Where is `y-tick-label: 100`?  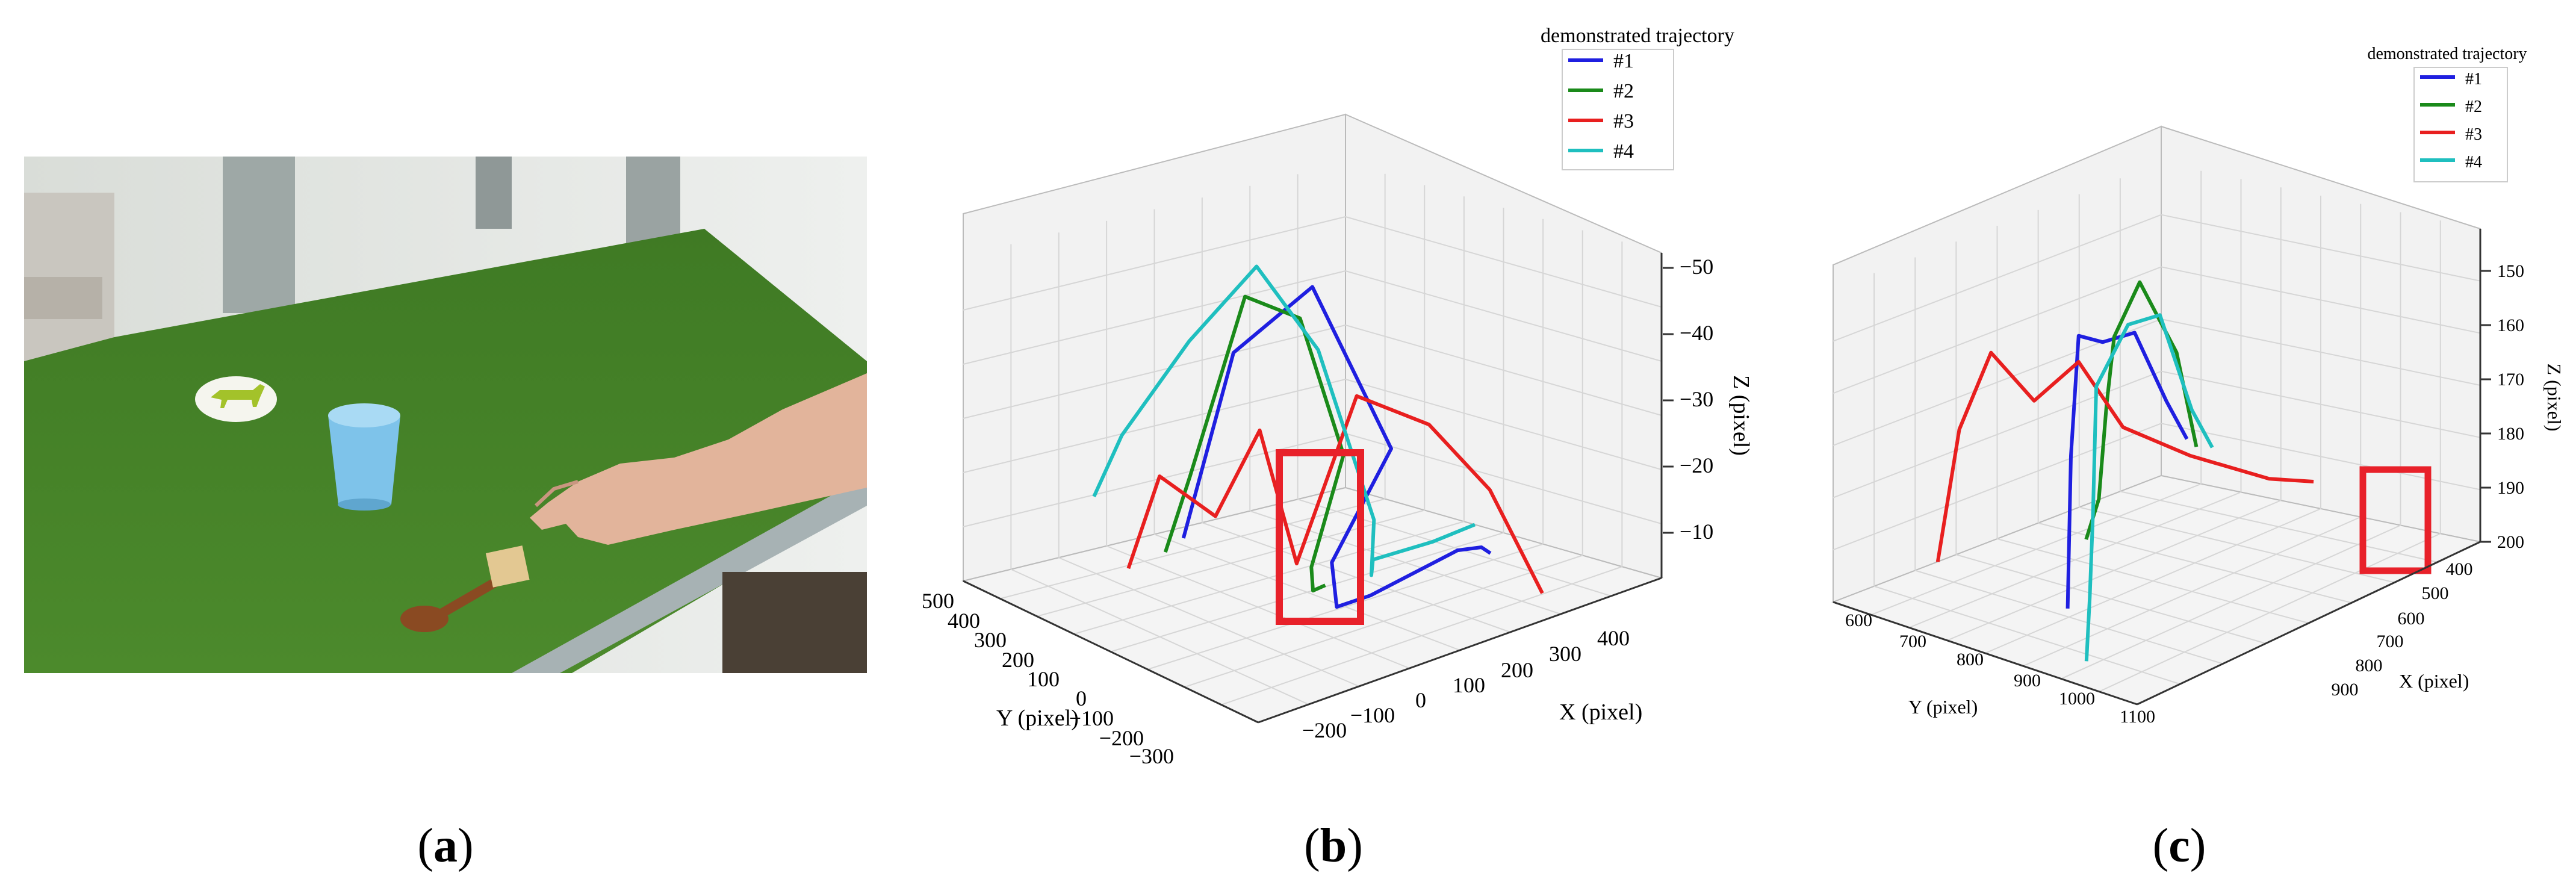 y-tick-label: 100 is located at coordinates (1043, 679).